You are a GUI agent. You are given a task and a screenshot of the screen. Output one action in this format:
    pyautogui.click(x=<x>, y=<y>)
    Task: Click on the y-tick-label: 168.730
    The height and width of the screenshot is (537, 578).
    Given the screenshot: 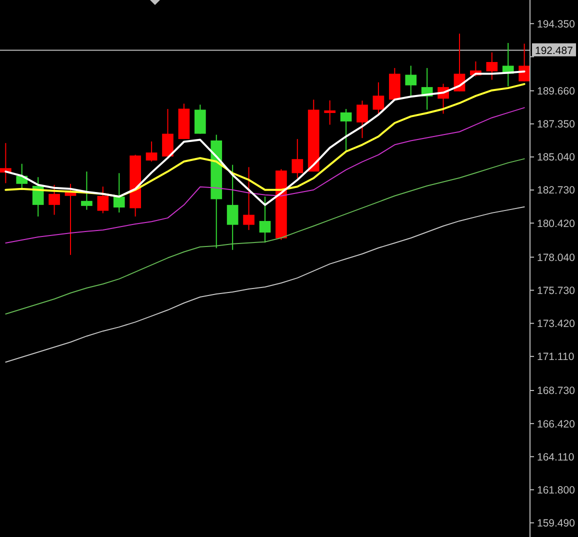 What is the action you would take?
    pyautogui.click(x=556, y=391)
    